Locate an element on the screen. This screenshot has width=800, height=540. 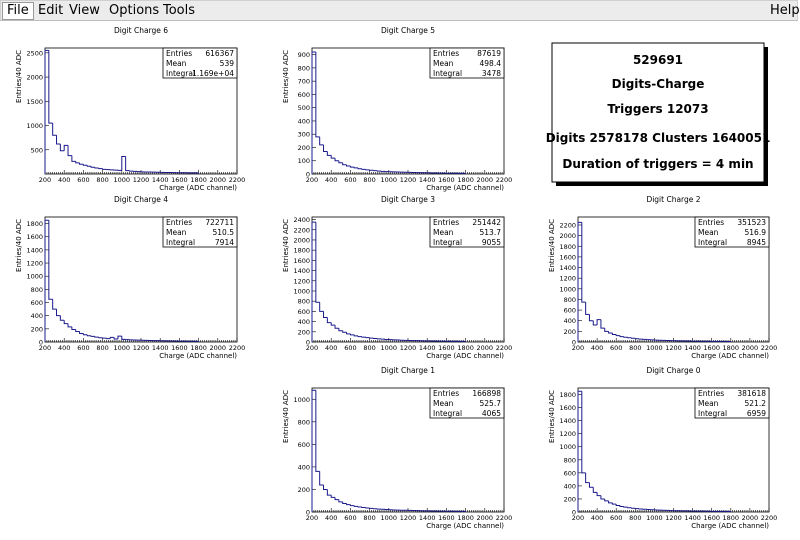
stats-value: 6959 is located at coordinates (756, 413).